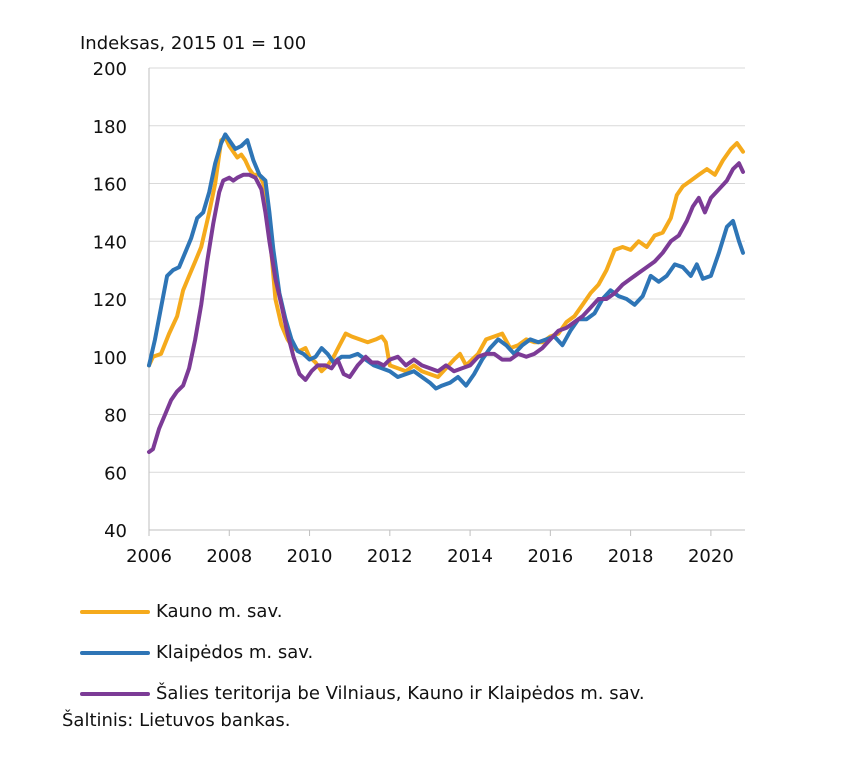  What do you see at coordinates (362, 611) in the screenshot?
I see `legend-item-kaunas: Kauno m. sav.` at bounding box center [362, 611].